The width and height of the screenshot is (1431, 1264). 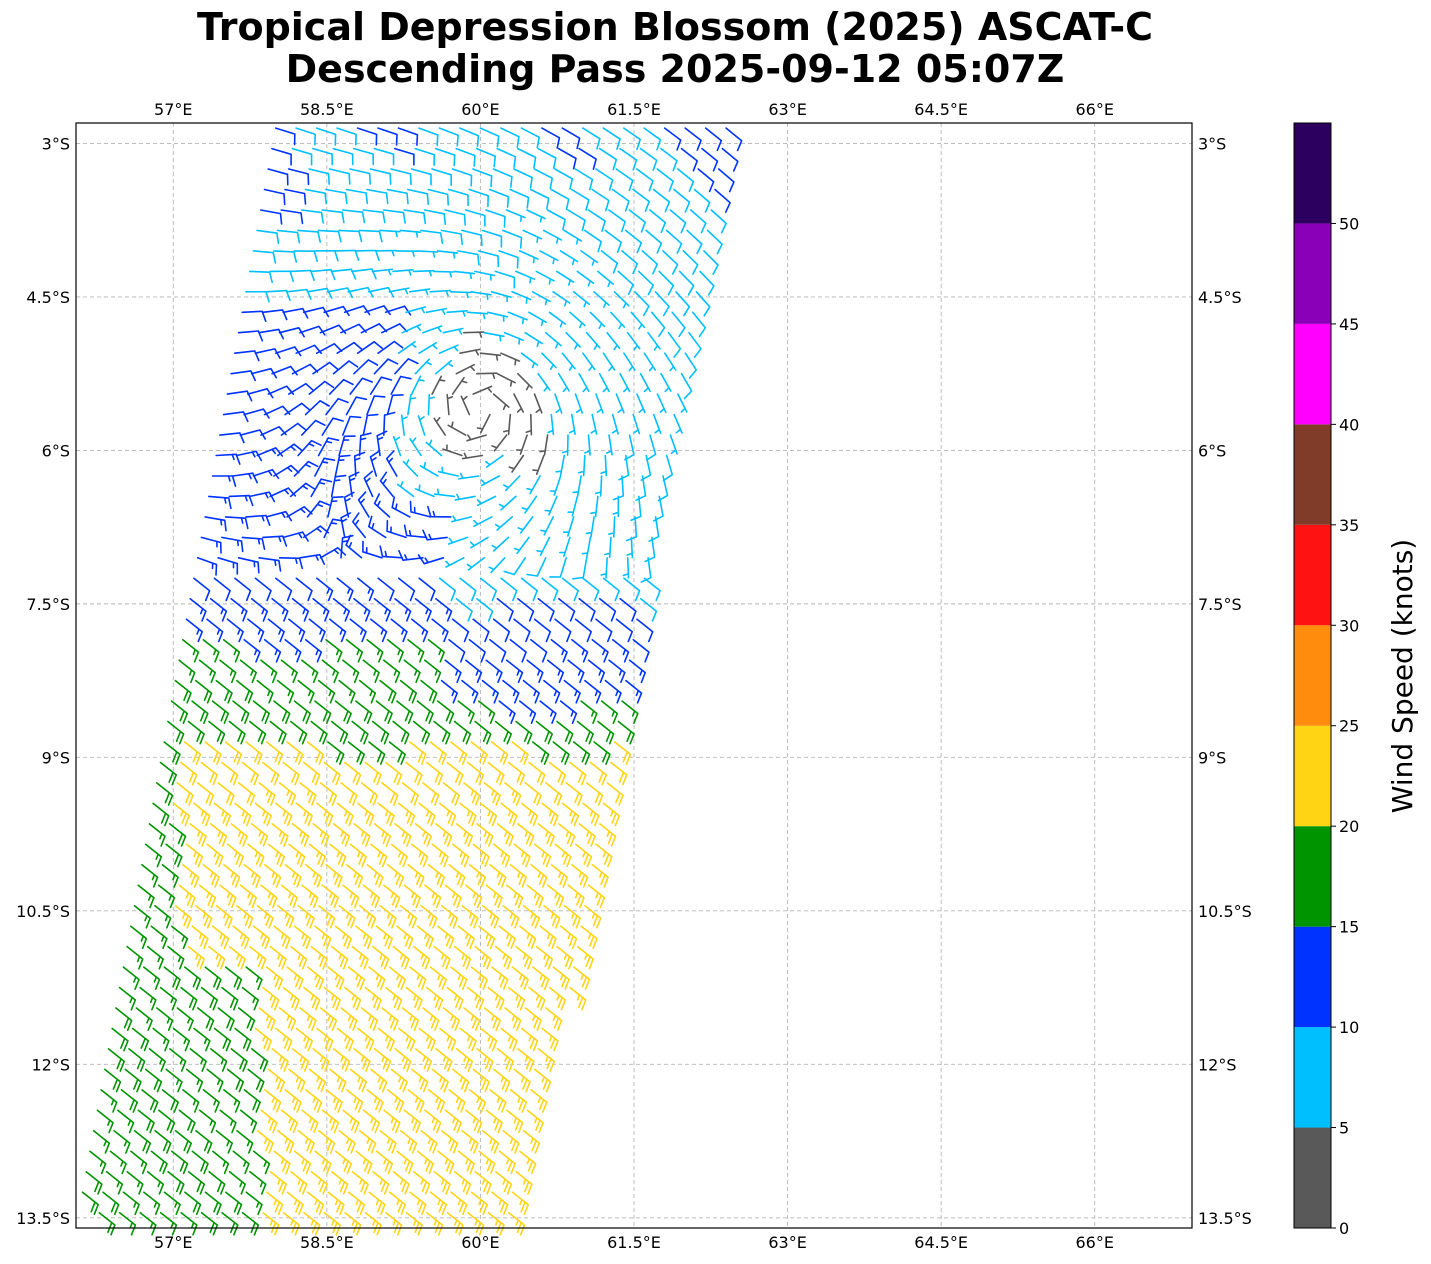 What do you see at coordinates (1094, 109) in the screenshot?
I see `x-tick-label-top: 66°E` at bounding box center [1094, 109].